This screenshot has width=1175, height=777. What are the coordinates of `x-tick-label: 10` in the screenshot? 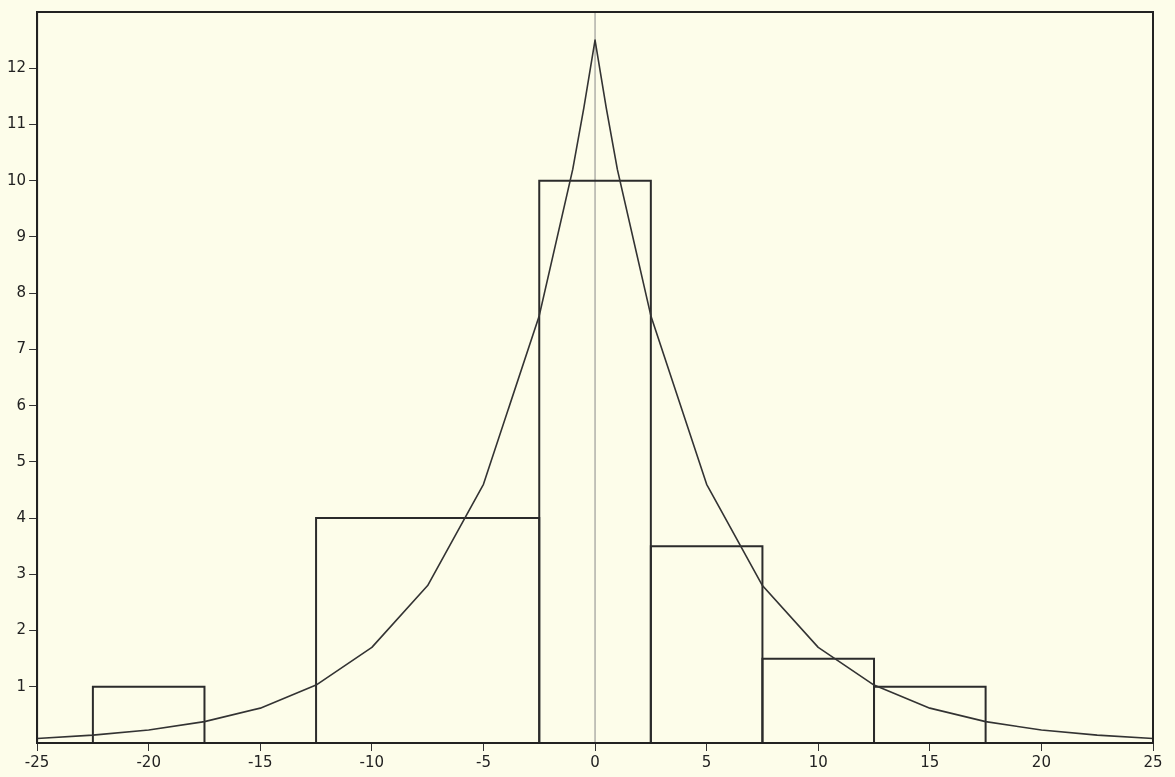 It's located at (818, 761).